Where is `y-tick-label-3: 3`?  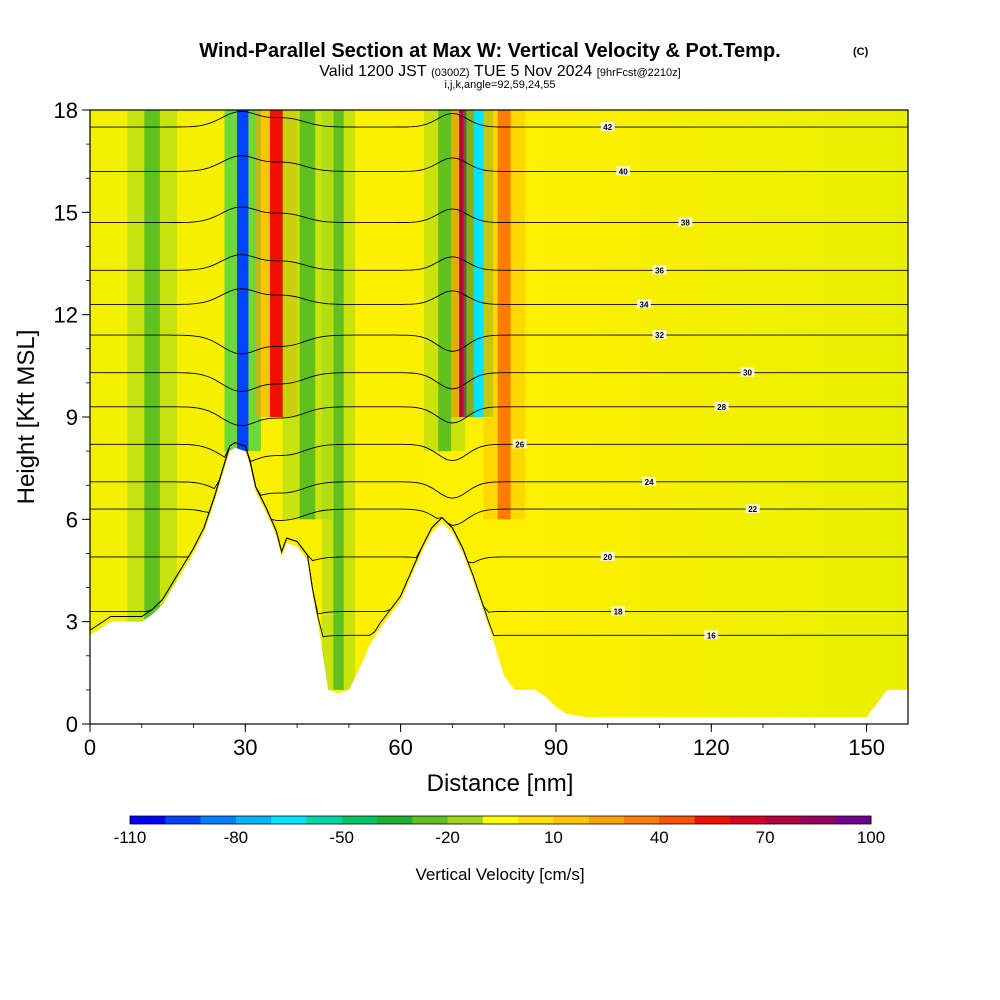 y-tick-label-3: 3 is located at coordinates (72, 622).